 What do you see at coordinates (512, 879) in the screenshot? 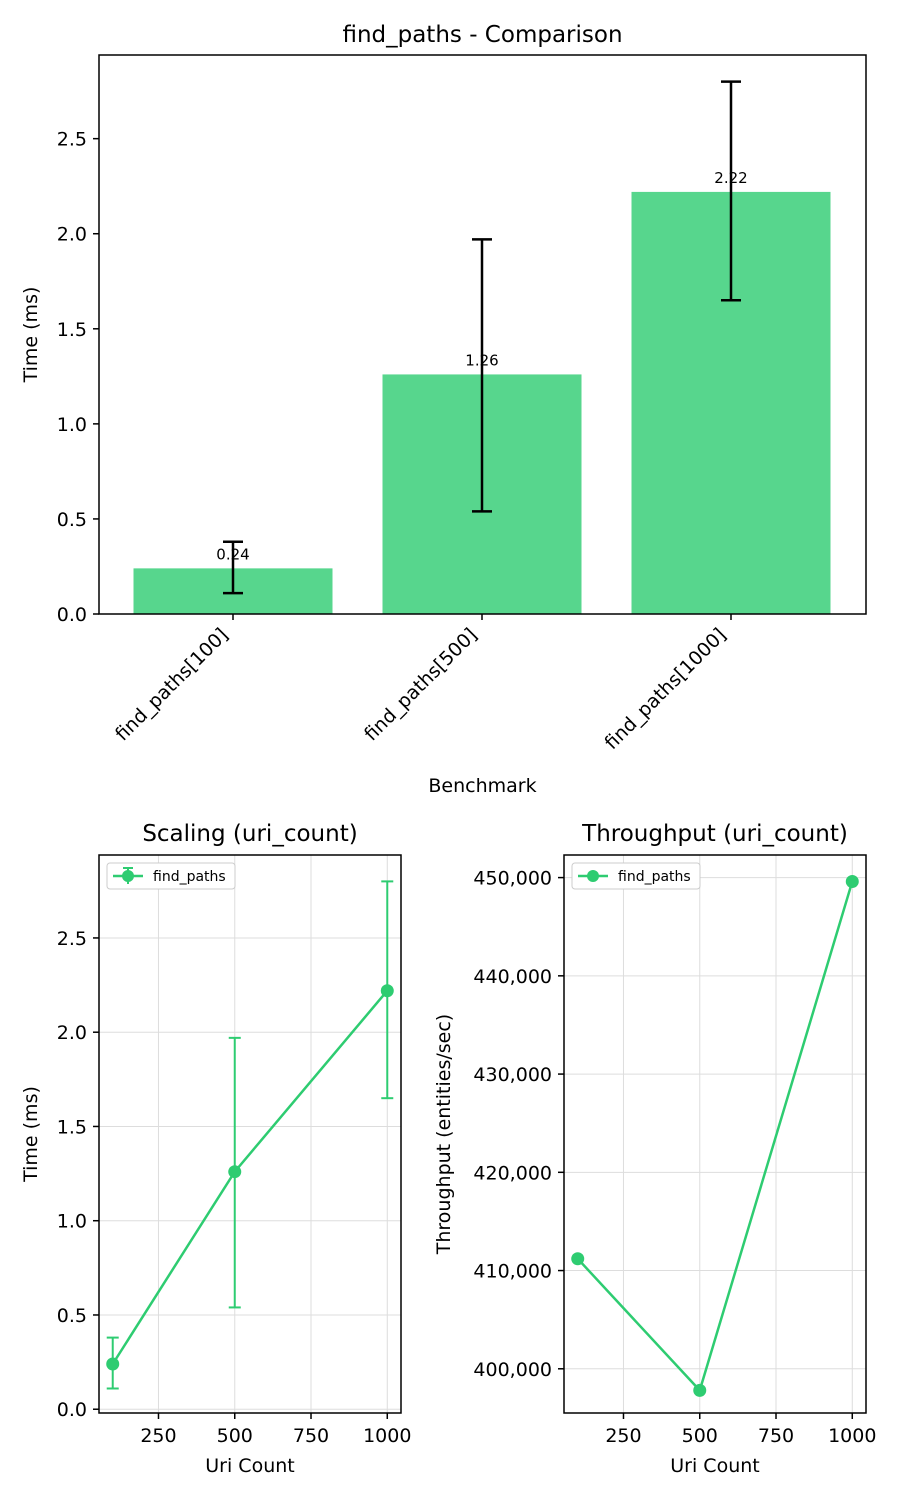
I see `y-tick-label: 450,000` at bounding box center [512, 879].